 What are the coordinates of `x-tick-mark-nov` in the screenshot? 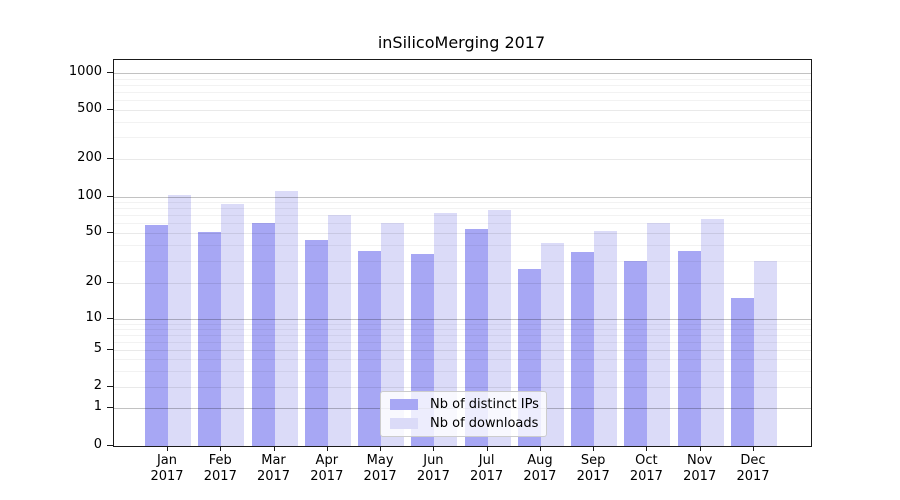 It's located at (700, 448).